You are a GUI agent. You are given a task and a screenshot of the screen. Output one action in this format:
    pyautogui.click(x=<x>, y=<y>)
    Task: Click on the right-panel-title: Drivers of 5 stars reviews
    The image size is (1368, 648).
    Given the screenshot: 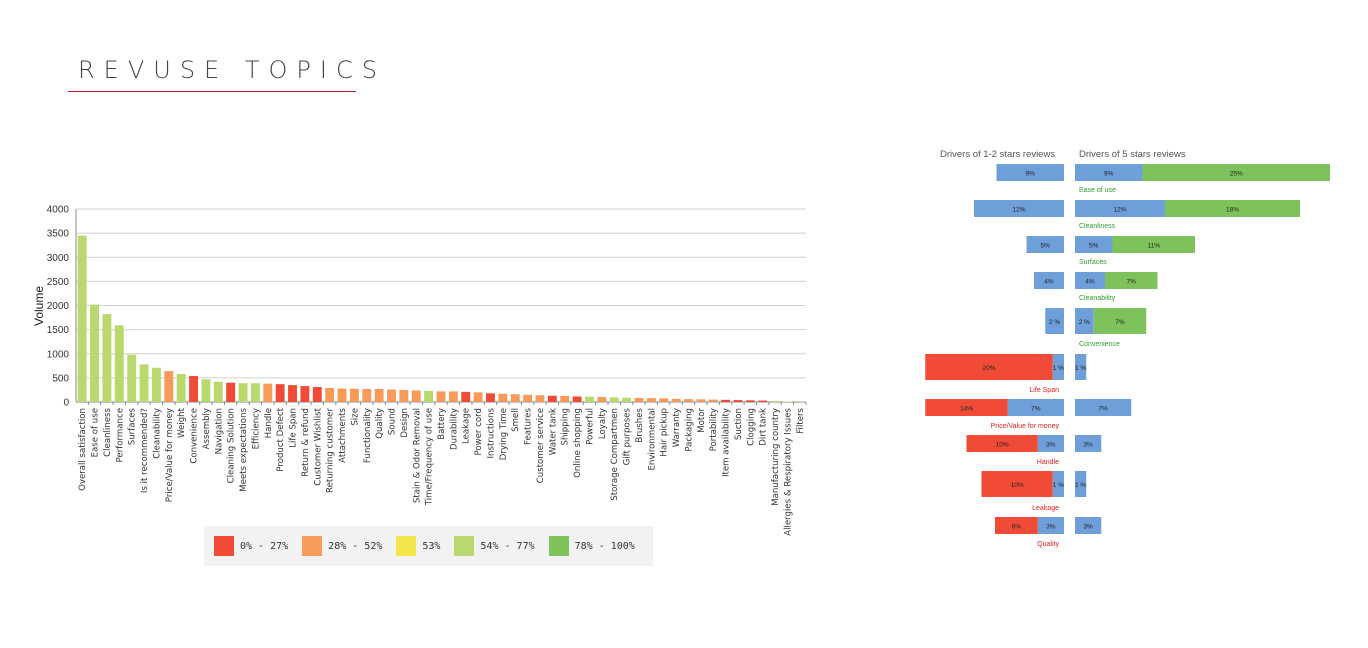 What is the action you would take?
    pyautogui.click(x=1132, y=154)
    